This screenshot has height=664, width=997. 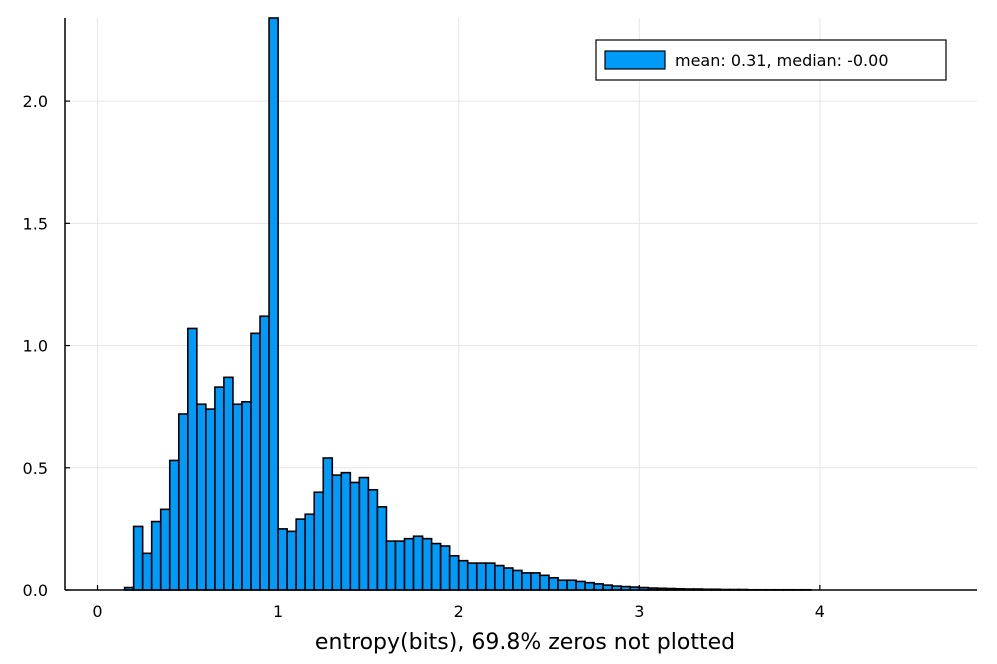 I want to click on x-tick-label: 1, so click(x=278, y=611).